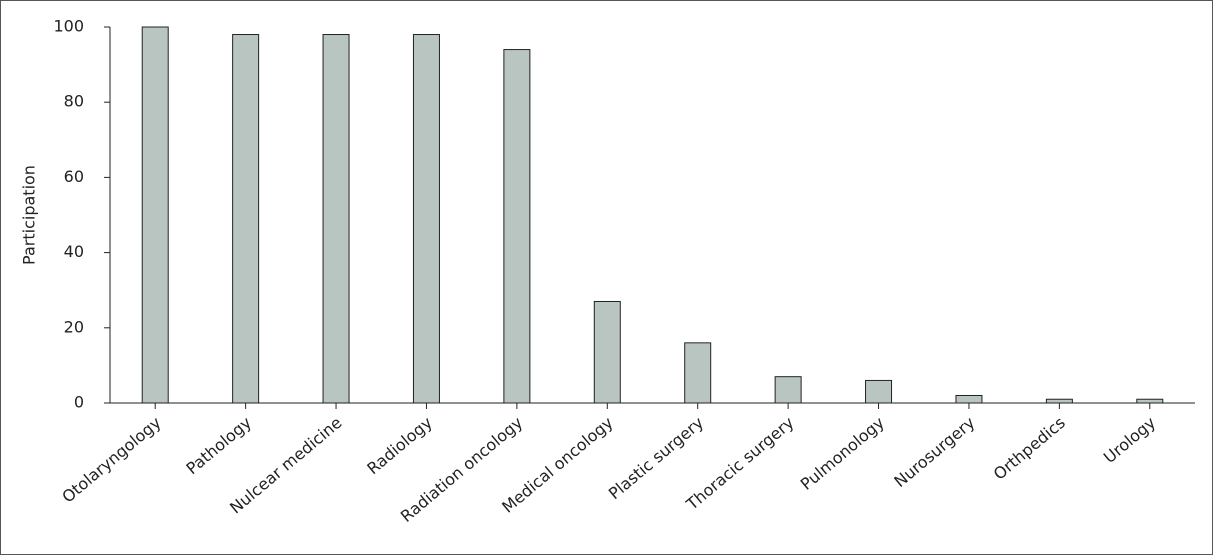 This screenshot has width=1213, height=555. What do you see at coordinates (1029, 448) in the screenshot?
I see `x-tick-label: Orthpedics` at bounding box center [1029, 448].